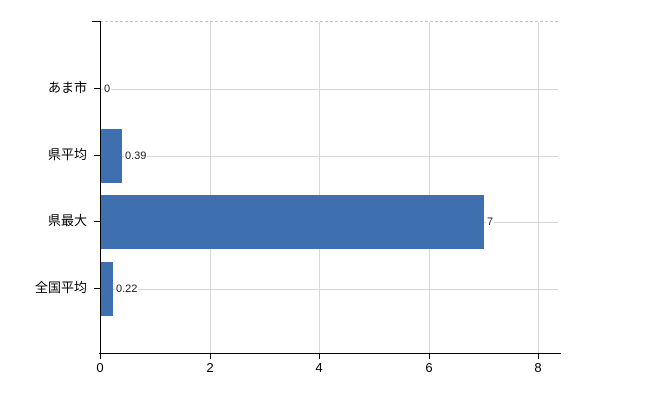 This screenshot has height=400, width=650. What do you see at coordinates (319, 367) in the screenshot?
I see `x-tick-label: 4` at bounding box center [319, 367].